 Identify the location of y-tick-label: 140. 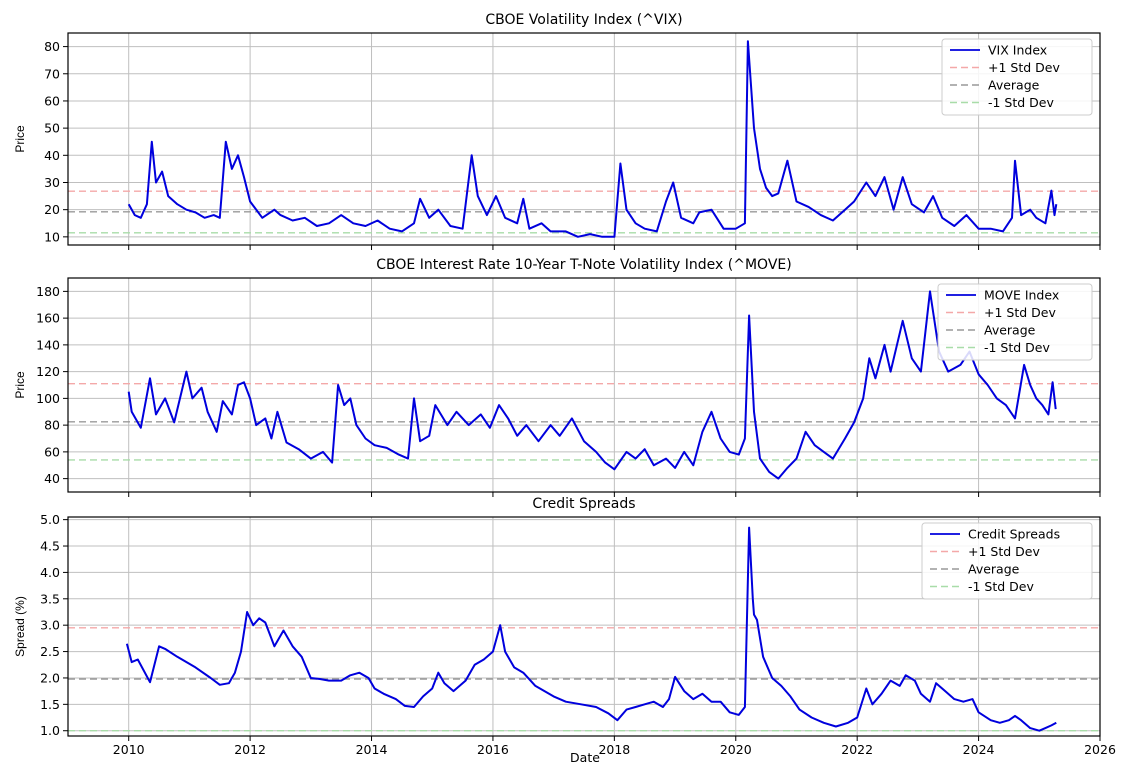
(48, 344).